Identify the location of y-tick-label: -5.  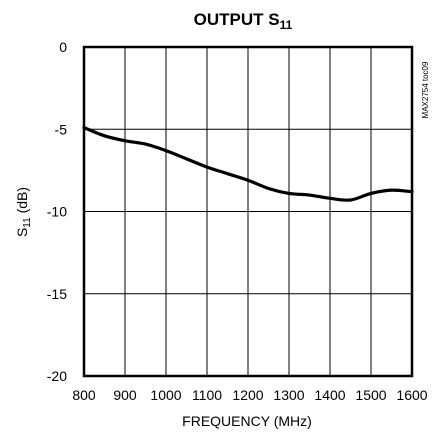
(61, 129).